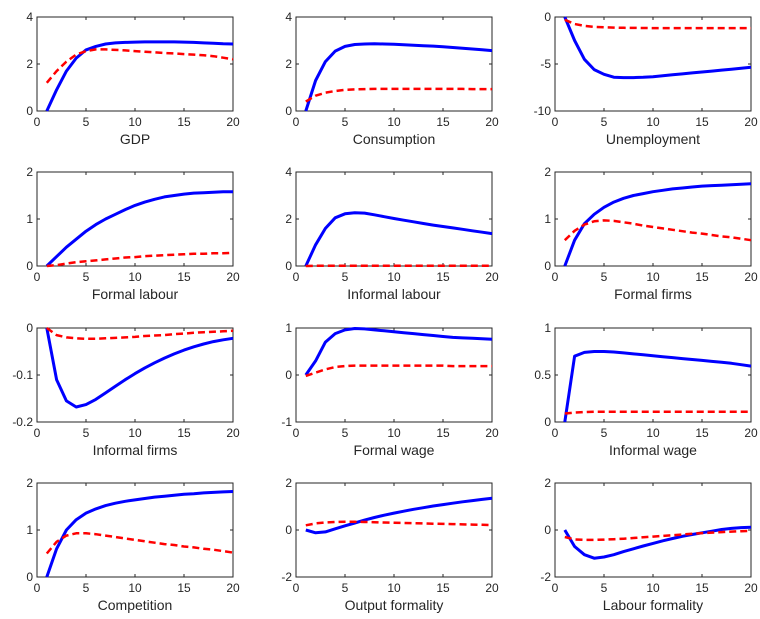 Image resolution: width=760 pixels, height=619 pixels. Describe the element at coordinates (543, 111) in the screenshot. I see `y-tick-label: -10` at that location.